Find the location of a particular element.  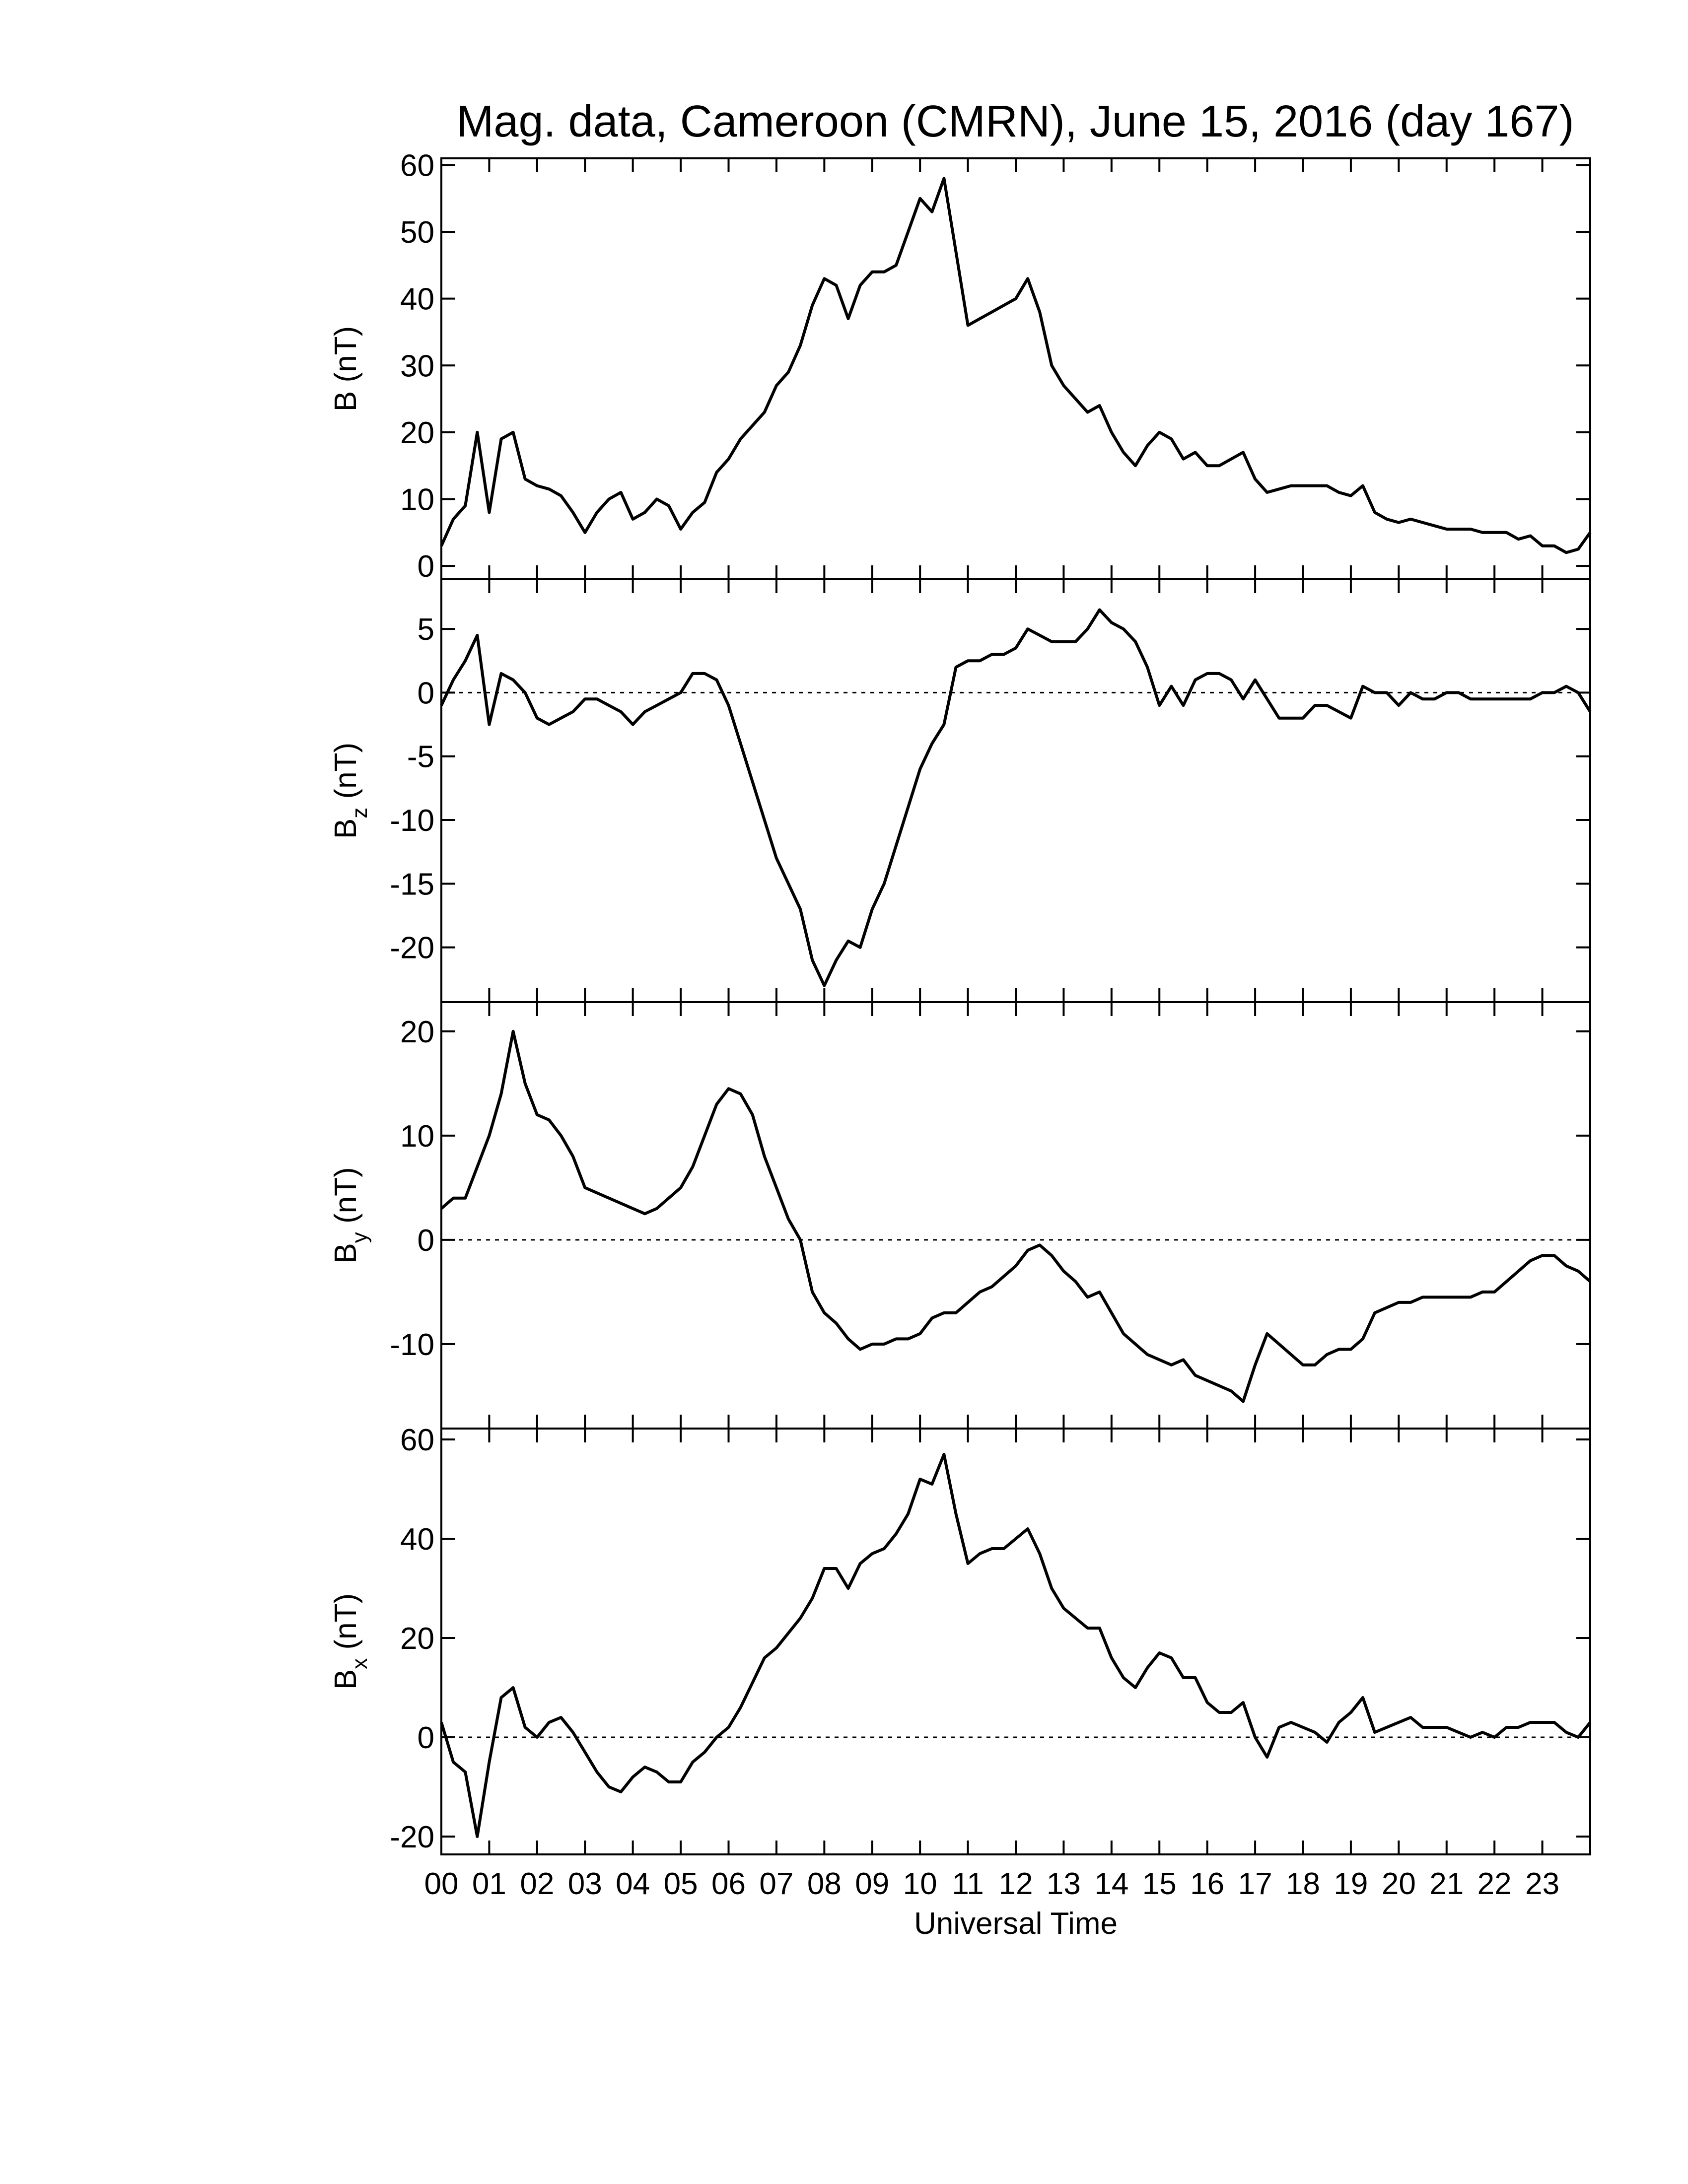

y-axis-label: Bx (nT) is located at coordinates (350, 1641).